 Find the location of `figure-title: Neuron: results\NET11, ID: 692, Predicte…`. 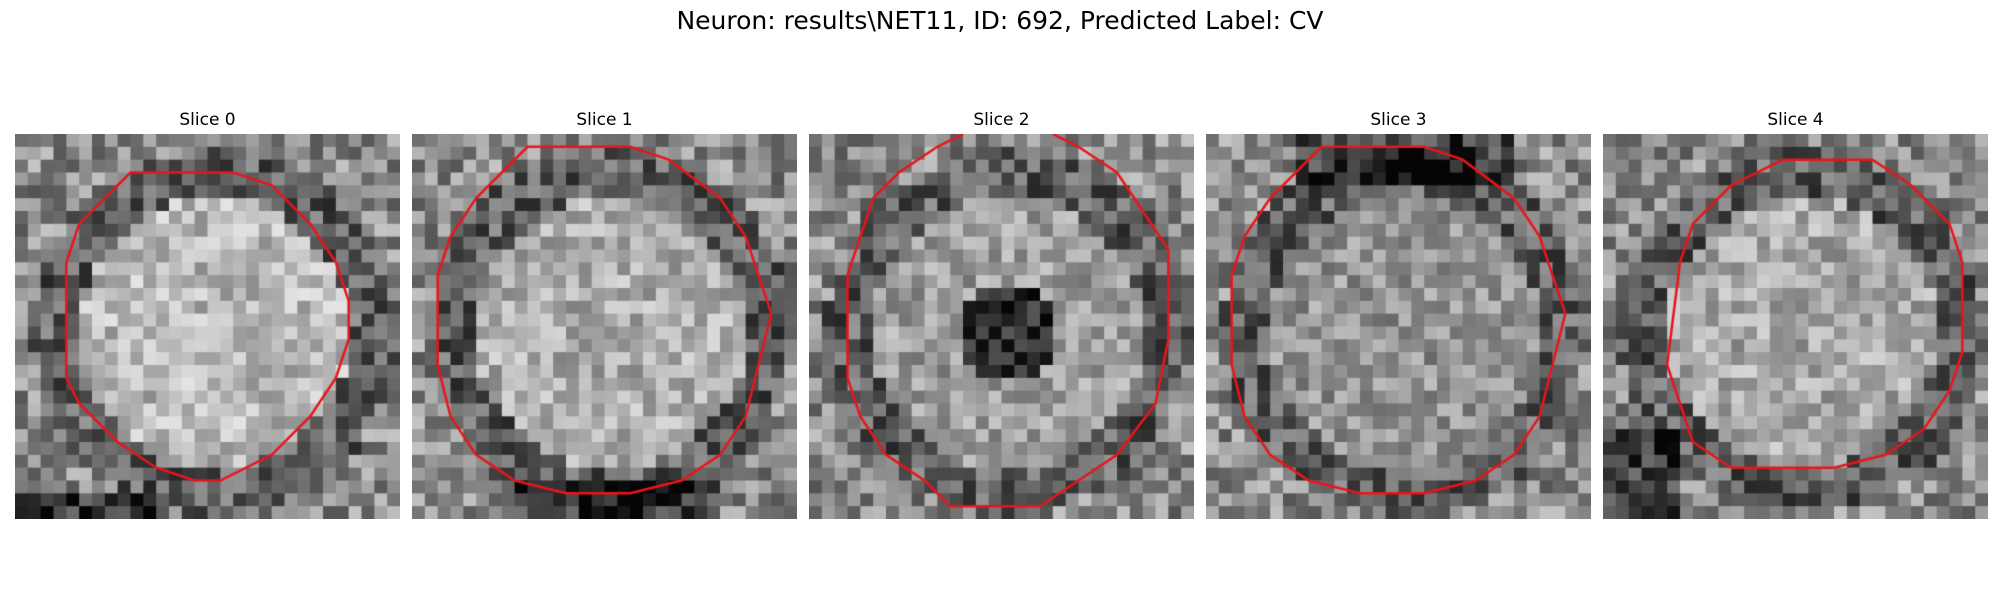

figure-title: Neuron: results\NET11, ID: 692, Predicte… is located at coordinates (1000, 20).